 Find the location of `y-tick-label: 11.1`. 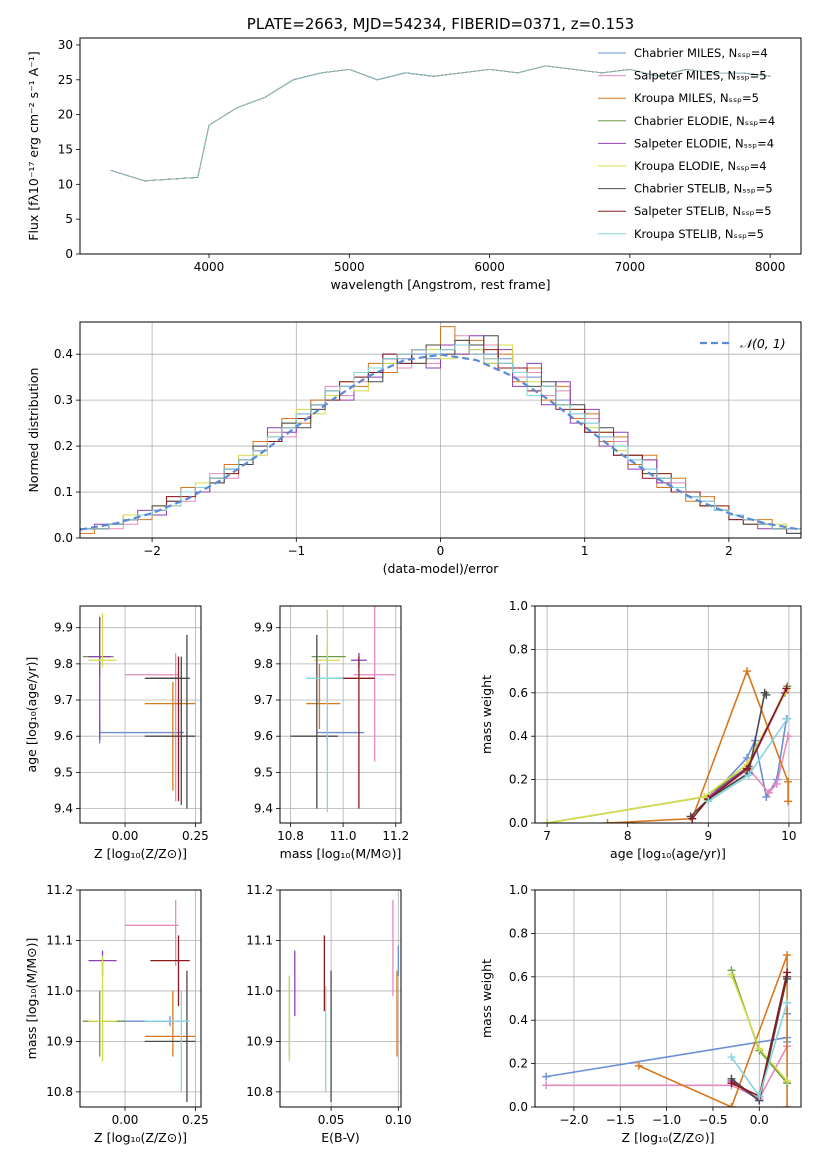

y-tick-label: 11.1 is located at coordinates (59, 940).